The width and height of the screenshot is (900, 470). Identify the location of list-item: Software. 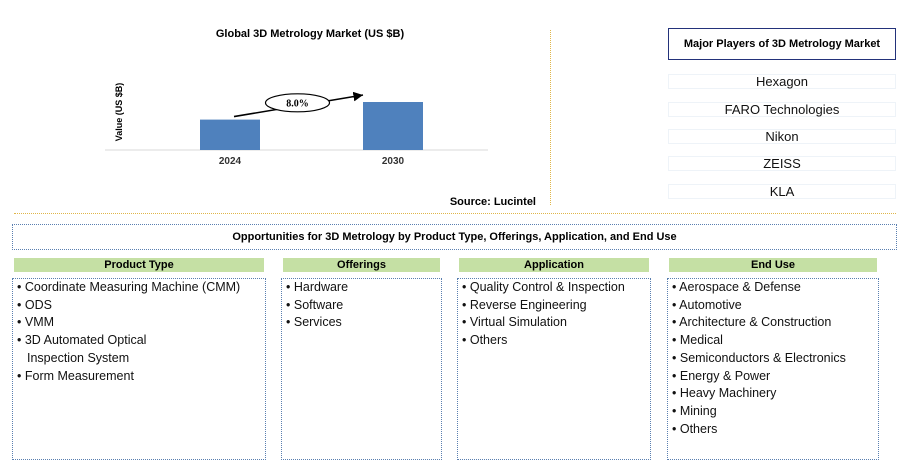
(361, 306).